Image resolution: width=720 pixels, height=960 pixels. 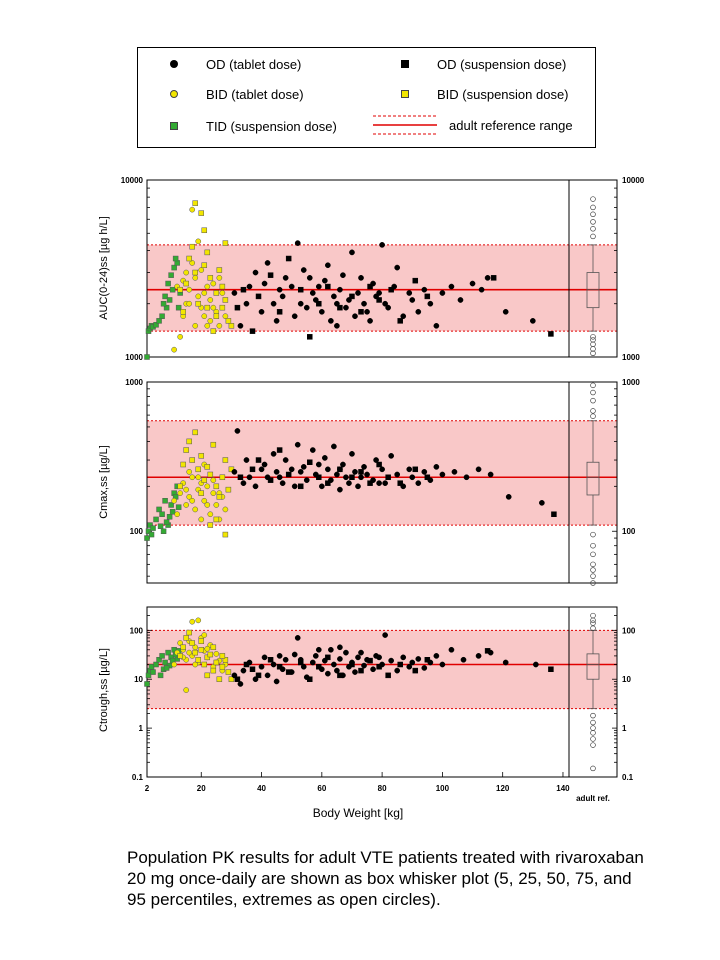 What do you see at coordinates (382, 788) in the screenshot?
I see `x-tick-label: 80` at bounding box center [382, 788].